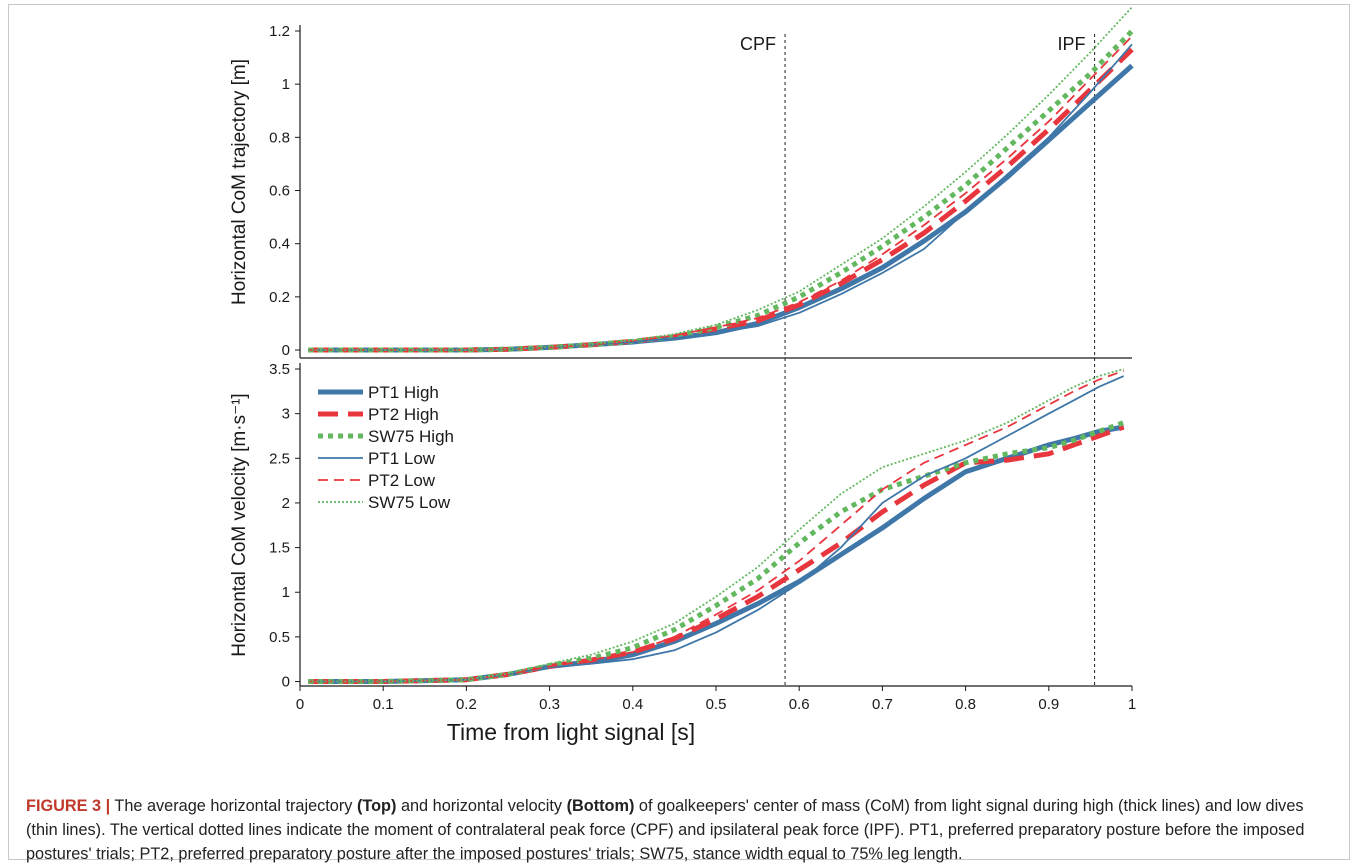 The width and height of the screenshot is (1358, 866). Describe the element at coordinates (68, 806) in the screenshot. I see `figure-label: FIGURE 3 |` at that location.